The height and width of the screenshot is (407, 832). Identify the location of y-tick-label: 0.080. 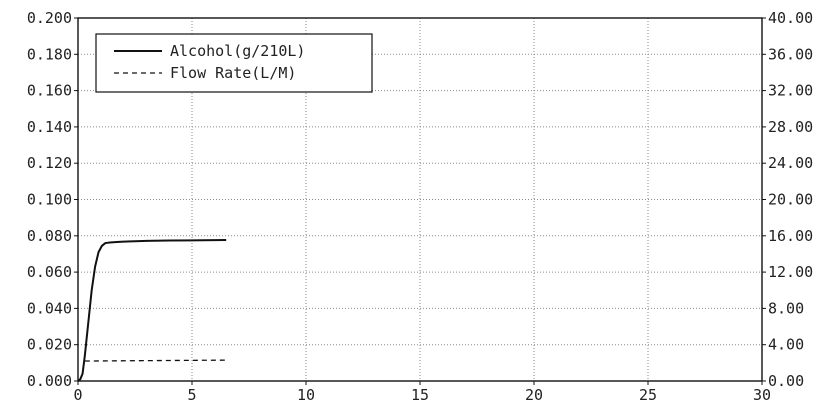
(49, 236).